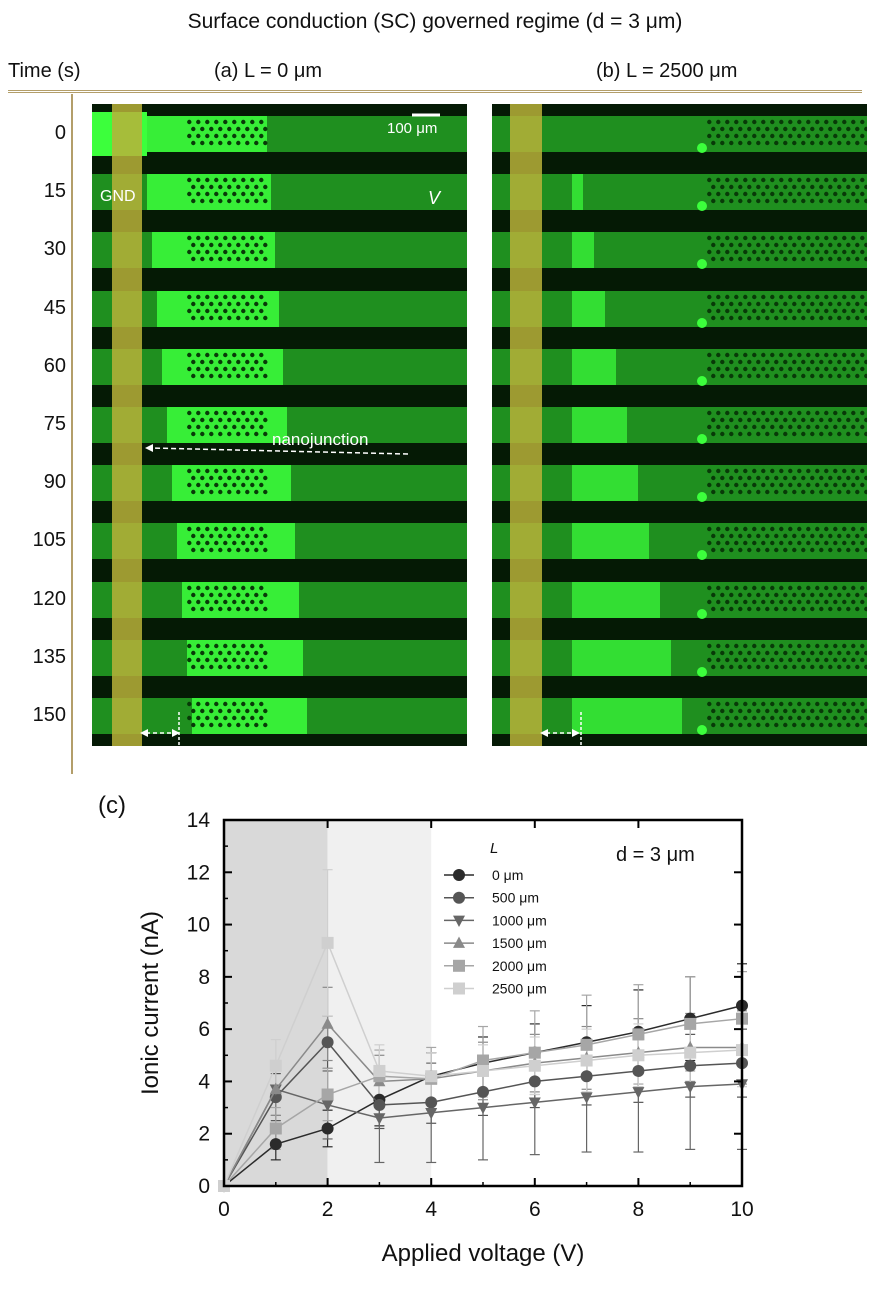  I want to click on header-rule, so click(435, 91).